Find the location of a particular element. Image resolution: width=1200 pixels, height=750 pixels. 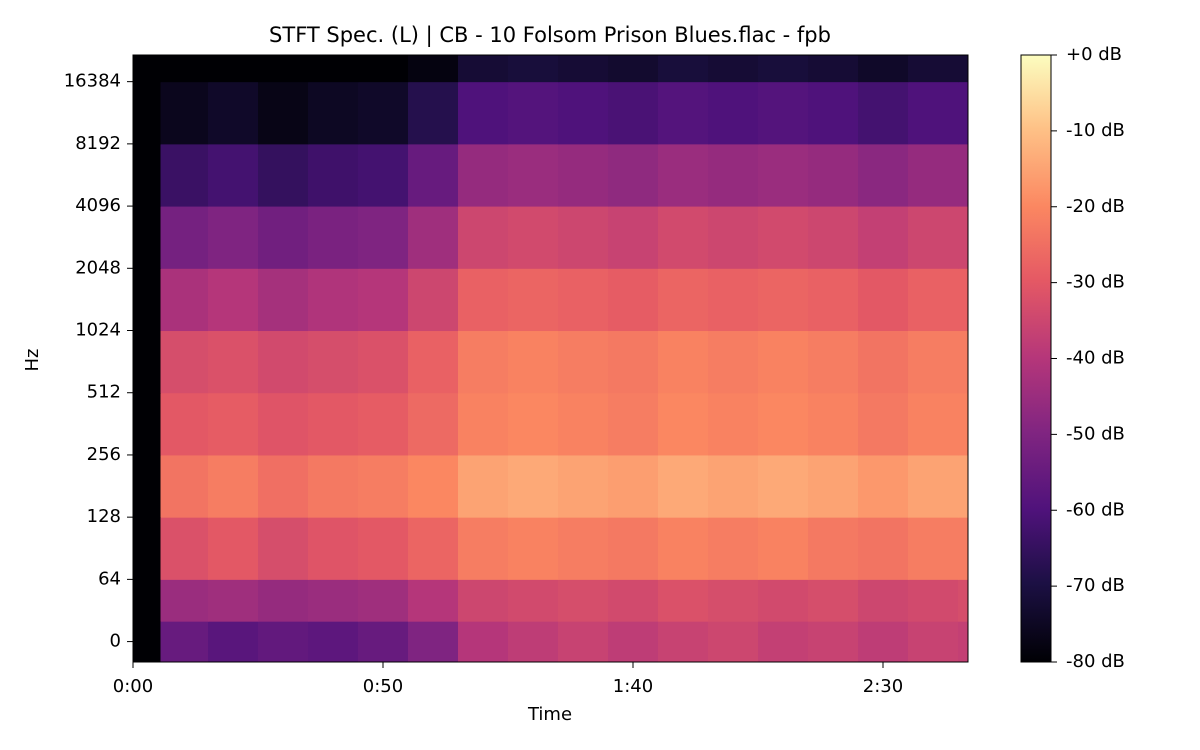

colorbar-tick-label: -60 dB is located at coordinates (1095, 509).